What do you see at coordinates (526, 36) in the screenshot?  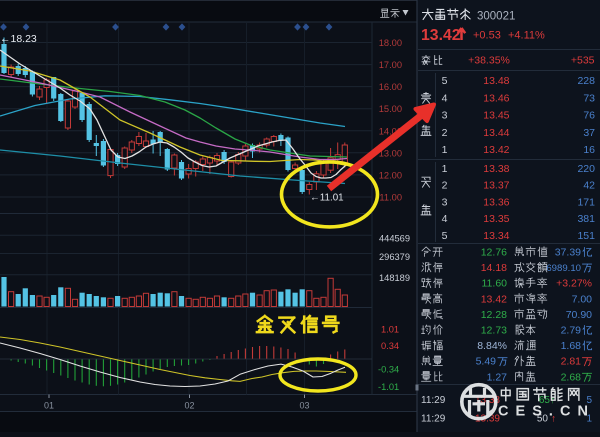 I see `svg-text: +4.11%` at bounding box center [526, 36].